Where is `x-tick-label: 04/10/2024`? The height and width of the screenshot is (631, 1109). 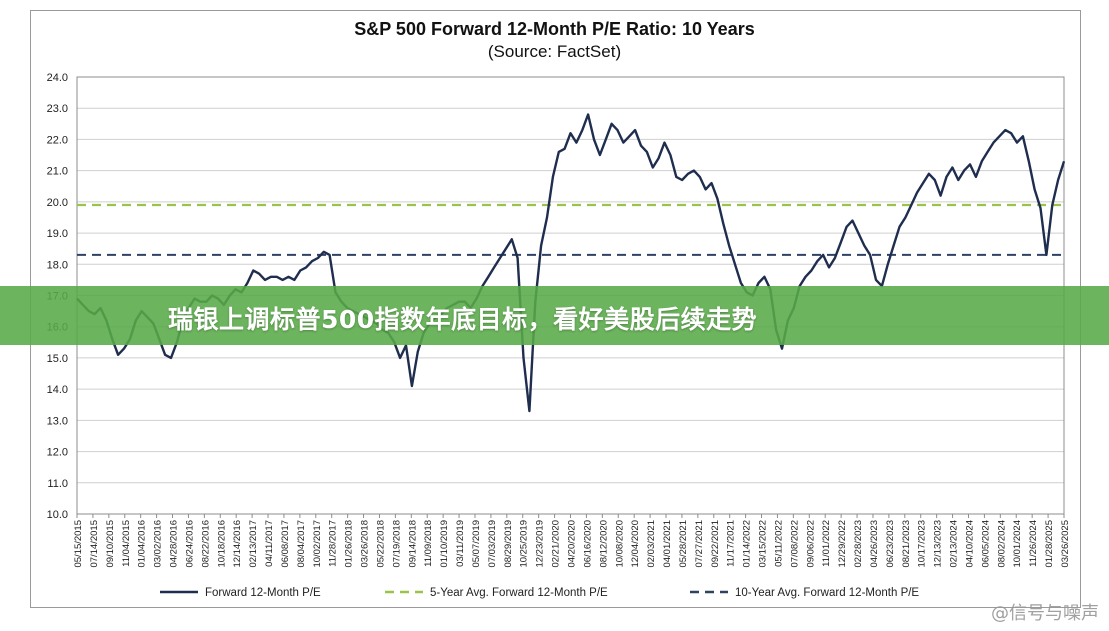
x-tick-label: 04/10/2024 is located at coordinates (969, 544).